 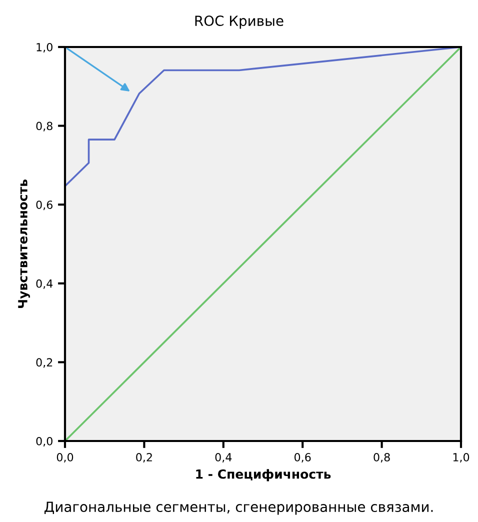 I want to click on y-tick-label: 0,4, so click(x=44, y=284).